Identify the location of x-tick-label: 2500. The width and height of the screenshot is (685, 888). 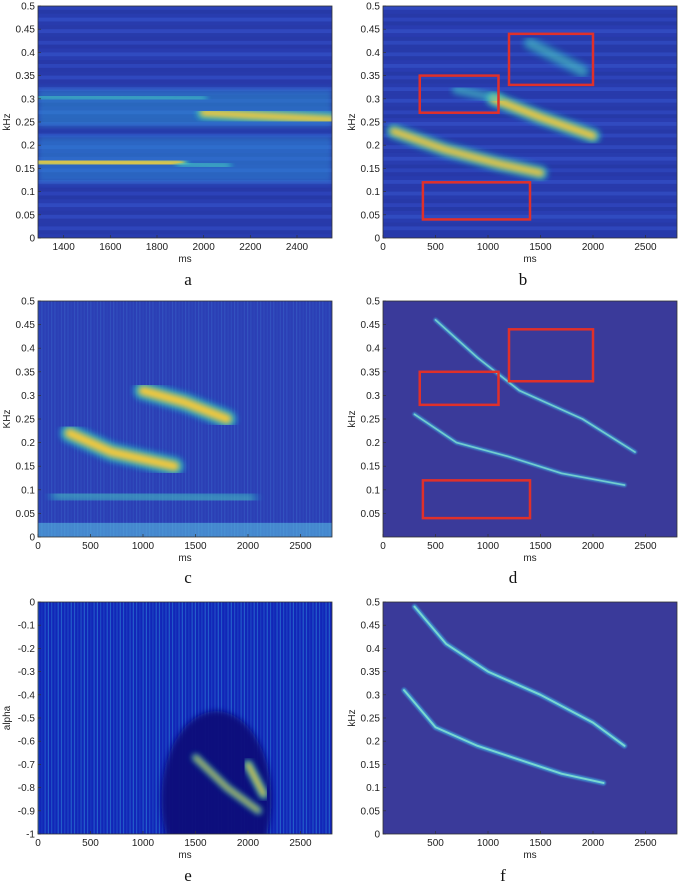
(645, 546).